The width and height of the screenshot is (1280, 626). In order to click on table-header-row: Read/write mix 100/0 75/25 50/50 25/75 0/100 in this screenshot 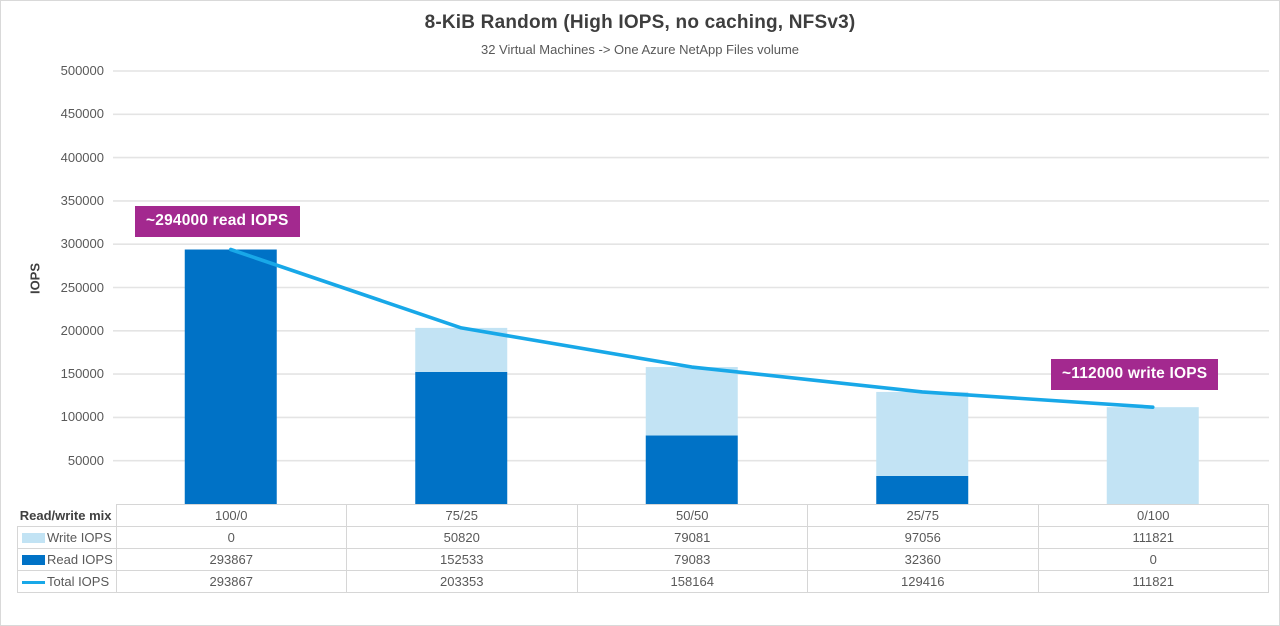, I will do `click(643, 515)`.